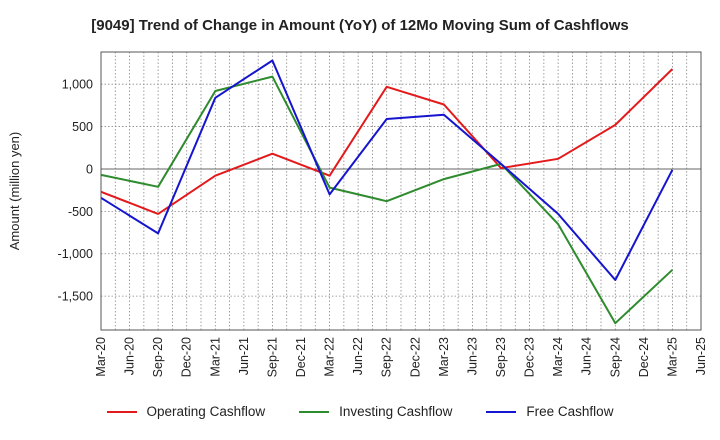 This screenshot has width=720, height=440. What do you see at coordinates (76, 191) in the screenshot?
I see `y-tick-labels: 1,000 500 0 -500 -1,000 -1,500` at bounding box center [76, 191].